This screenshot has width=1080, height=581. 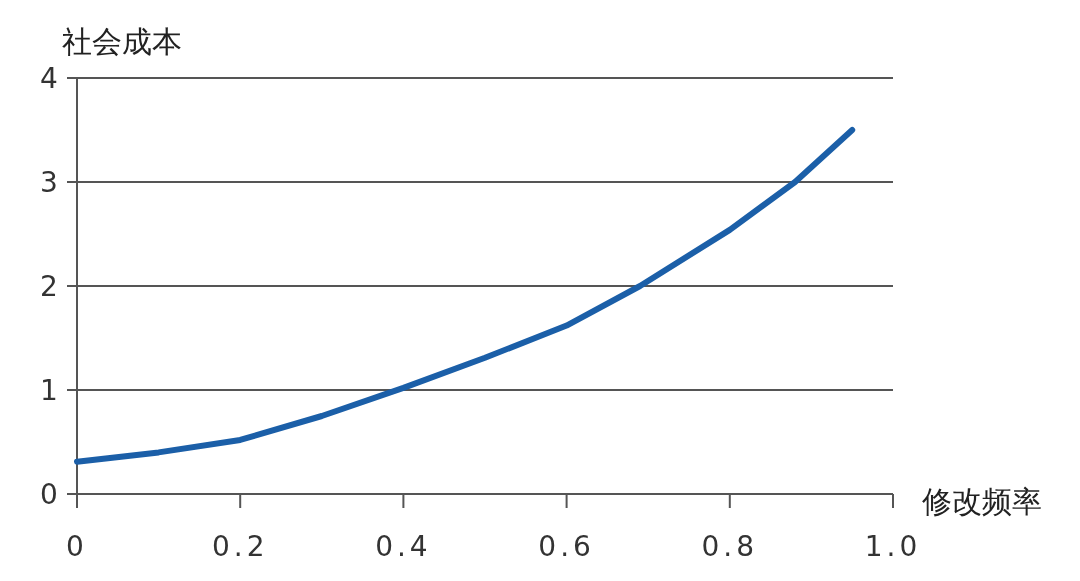 What do you see at coordinates (730, 546) in the screenshot?
I see `x-tick-label: 0.8` at bounding box center [730, 546].